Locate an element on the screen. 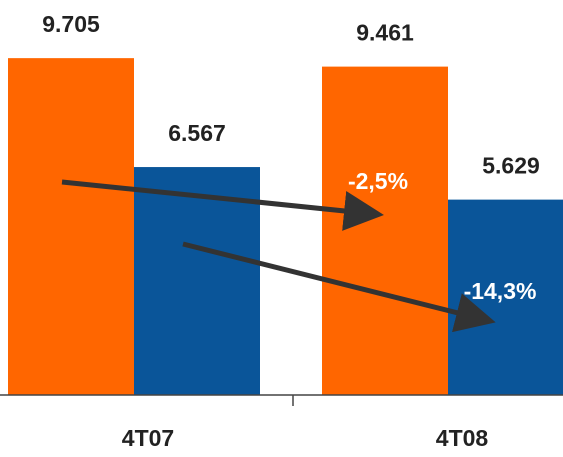  value-label: 9.705 is located at coordinates (71, 24).